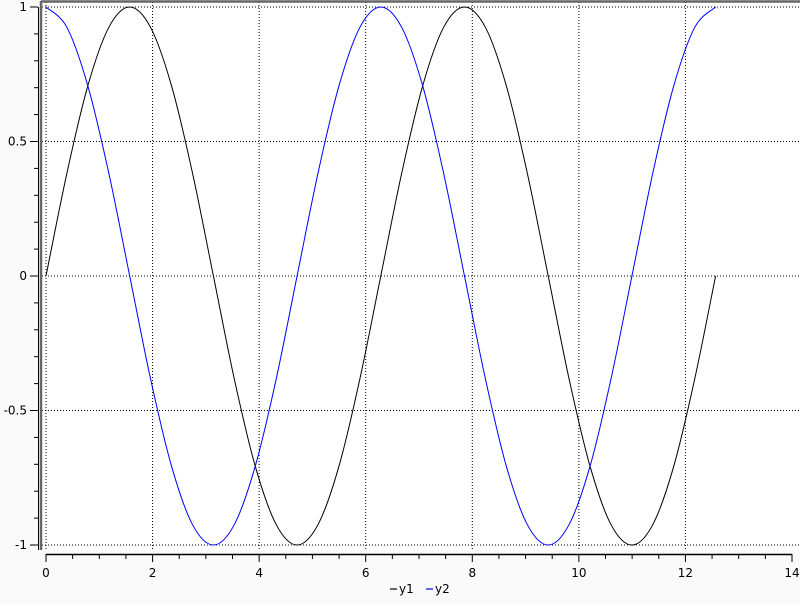  I want to click on y-tick-label: 0.5, so click(17, 142).